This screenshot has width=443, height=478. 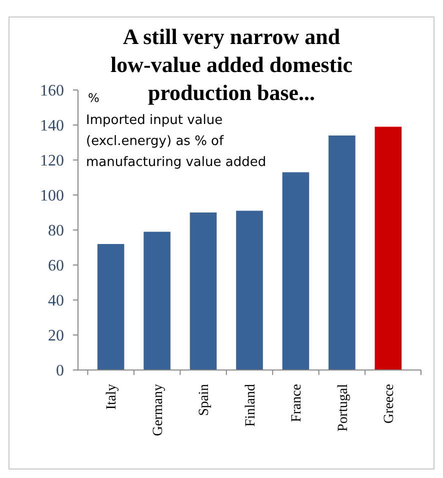 What do you see at coordinates (250, 405) in the screenshot?
I see `x-tick-label: Finland` at bounding box center [250, 405].